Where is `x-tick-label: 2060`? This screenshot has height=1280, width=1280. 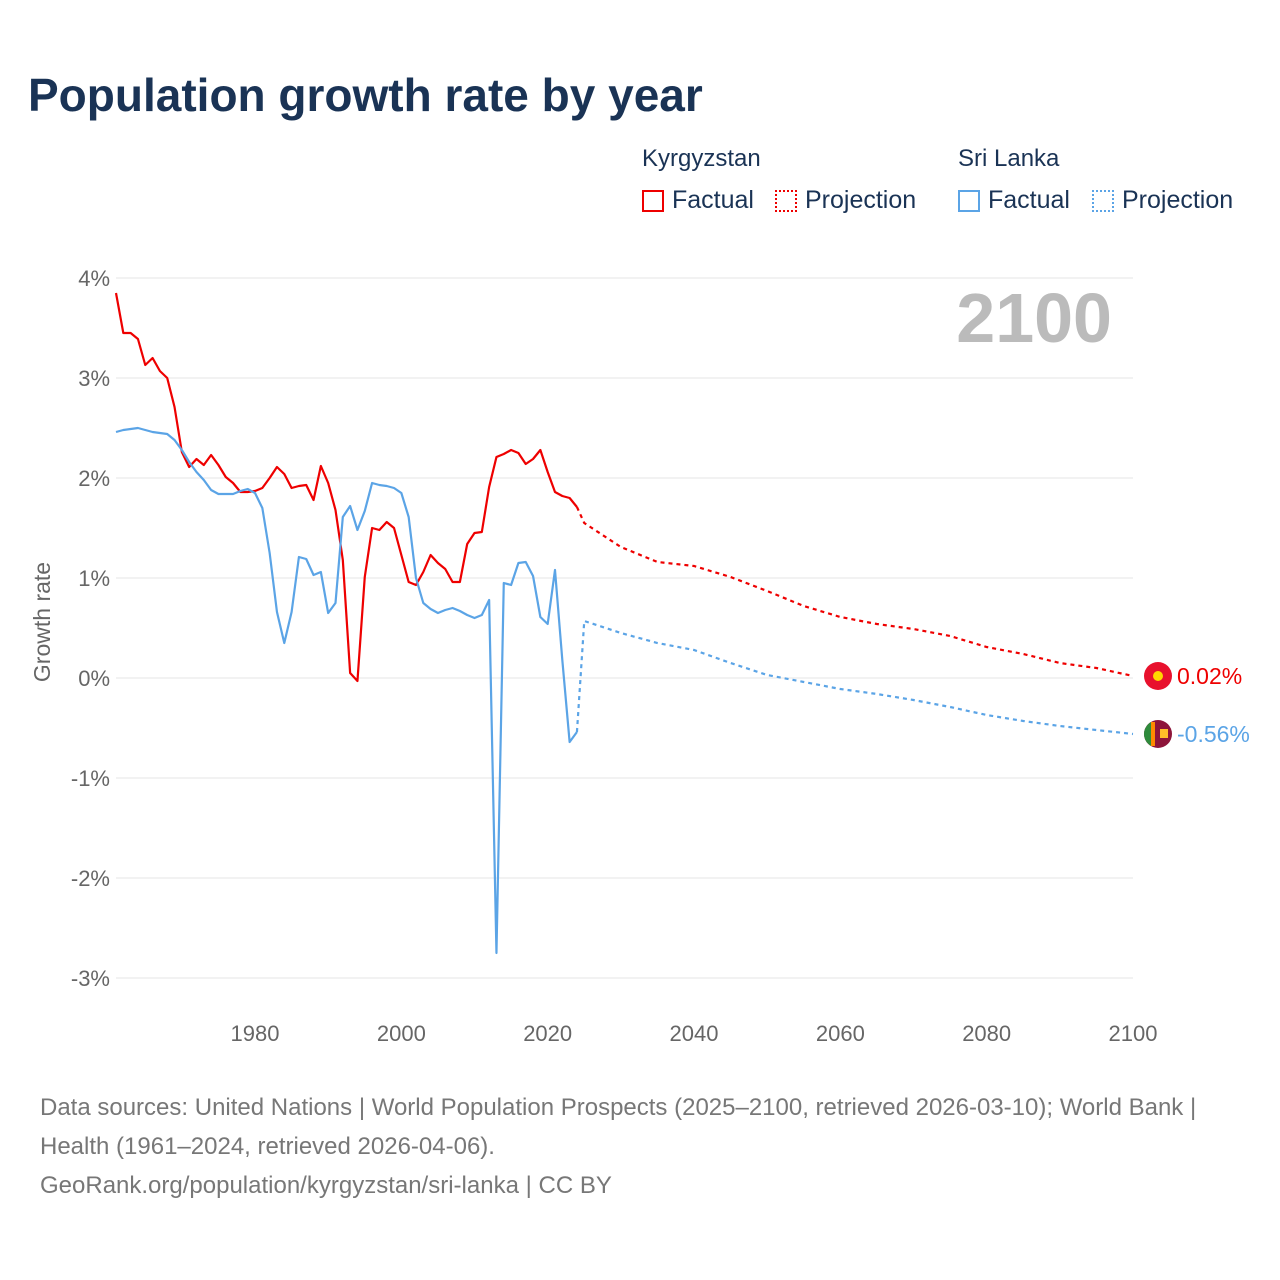 x-tick-label: 2060 is located at coordinates (840, 1033).